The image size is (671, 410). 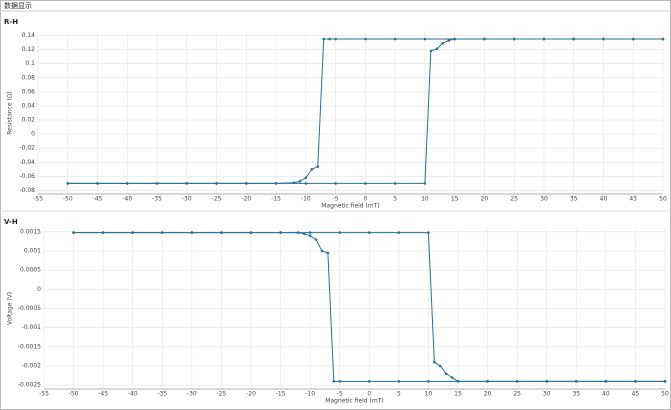 I want to click on y-tick-label: -0.02, so click(x=27, y=148).